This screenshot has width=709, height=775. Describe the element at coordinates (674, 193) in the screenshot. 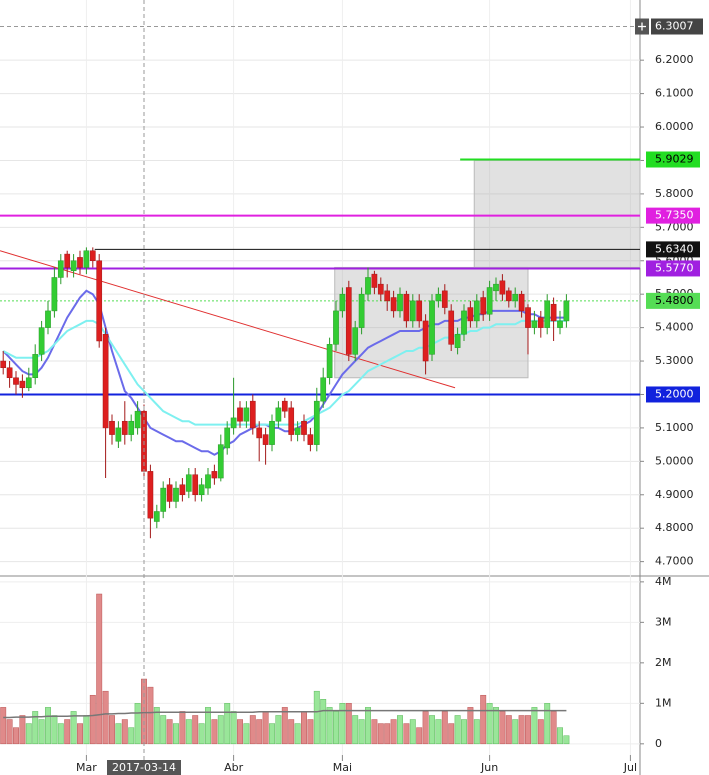

I see `y-tick-label: 5.8000` at that location.